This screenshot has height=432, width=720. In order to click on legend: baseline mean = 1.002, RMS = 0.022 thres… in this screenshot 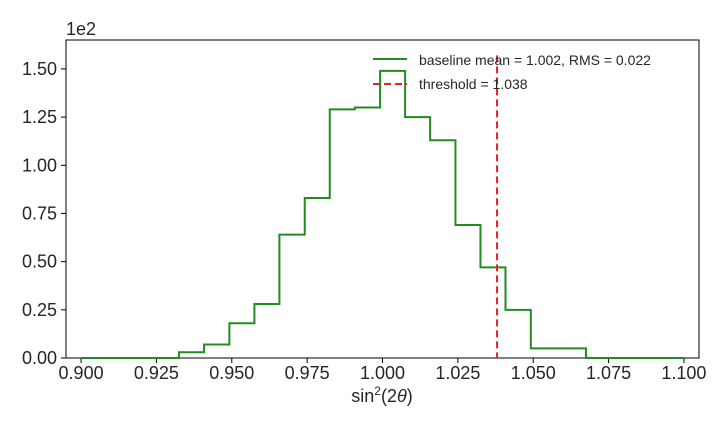, I will do `click(512, 72)`.